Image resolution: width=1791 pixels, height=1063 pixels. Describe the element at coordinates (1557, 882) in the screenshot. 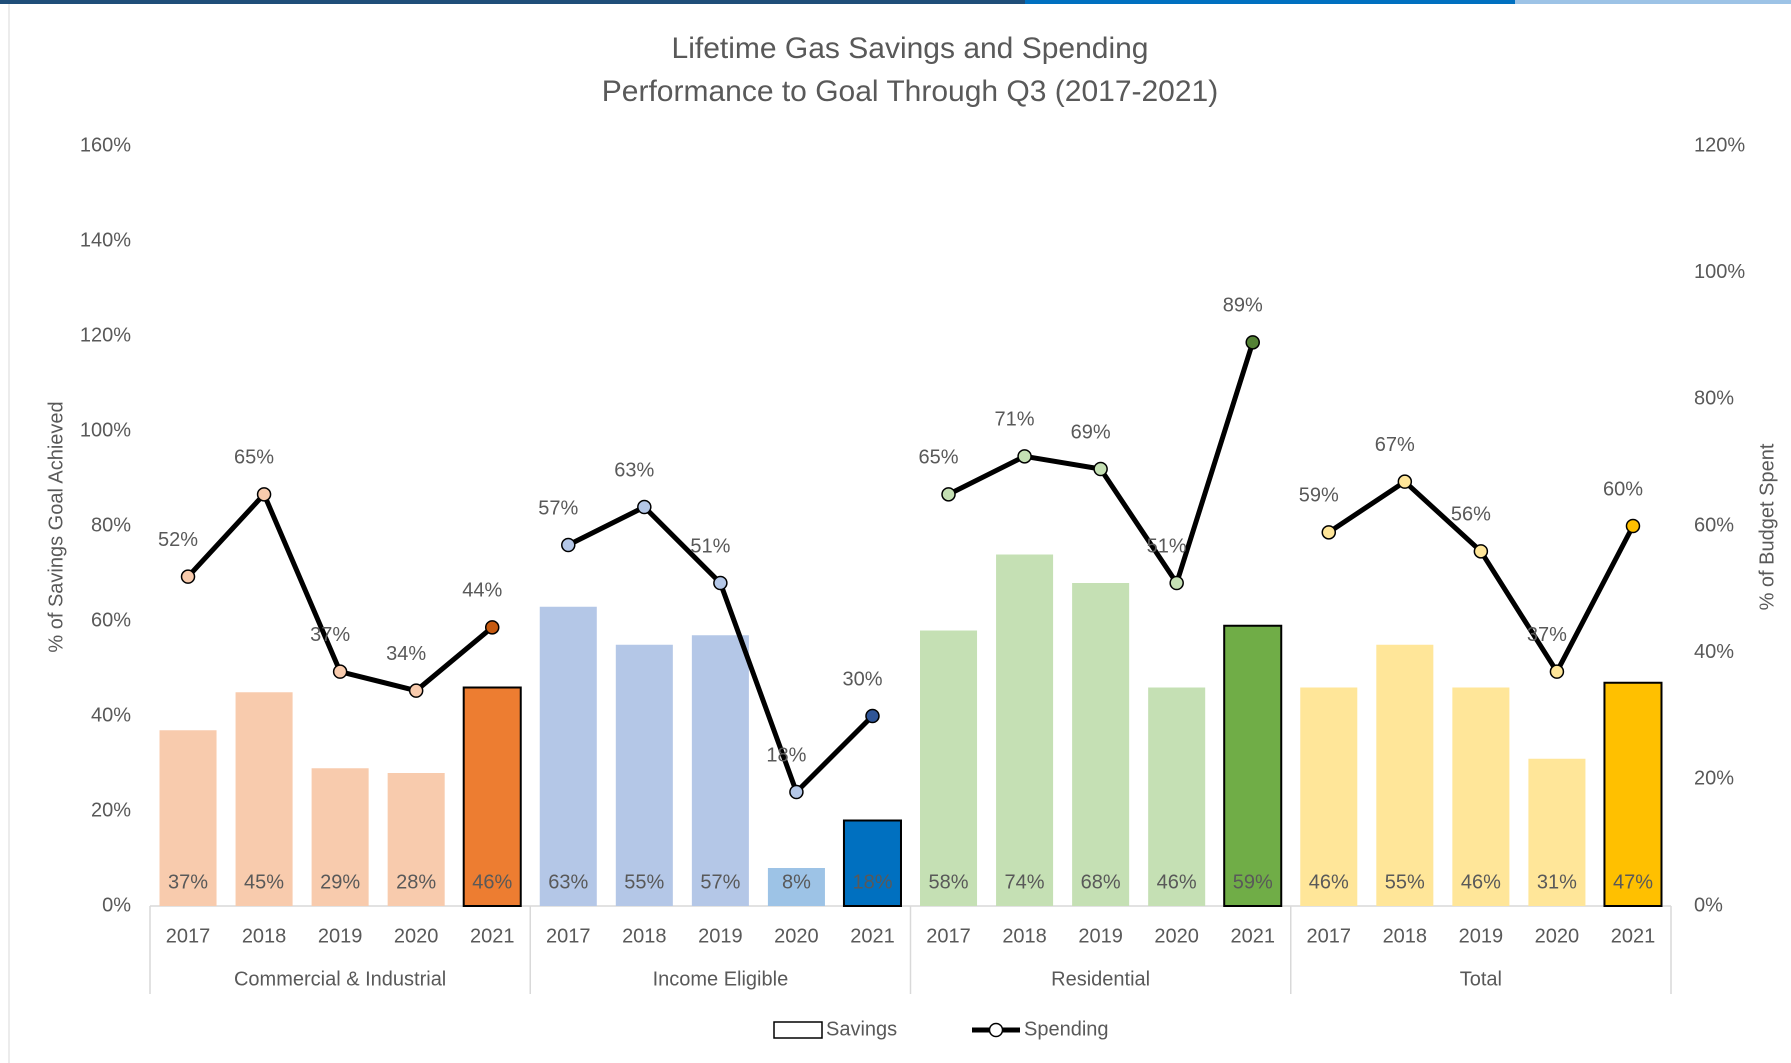

I see `bar-value-label: 31%` at that location.